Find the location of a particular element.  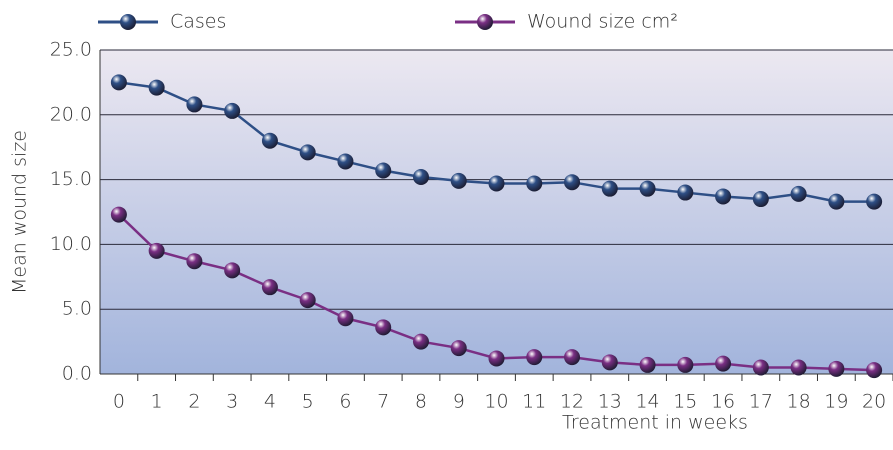

y-tick-label: 25.0 is located at coordinates (71, 50).